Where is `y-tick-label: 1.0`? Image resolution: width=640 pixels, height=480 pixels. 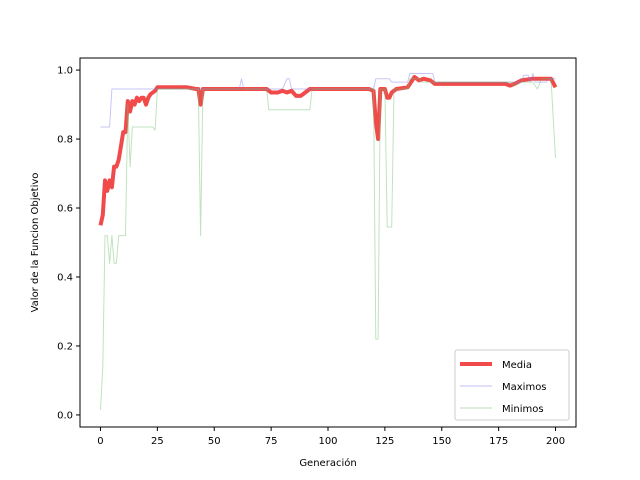
y-tick-label: 1.0 is located at coordinates (65, 71).